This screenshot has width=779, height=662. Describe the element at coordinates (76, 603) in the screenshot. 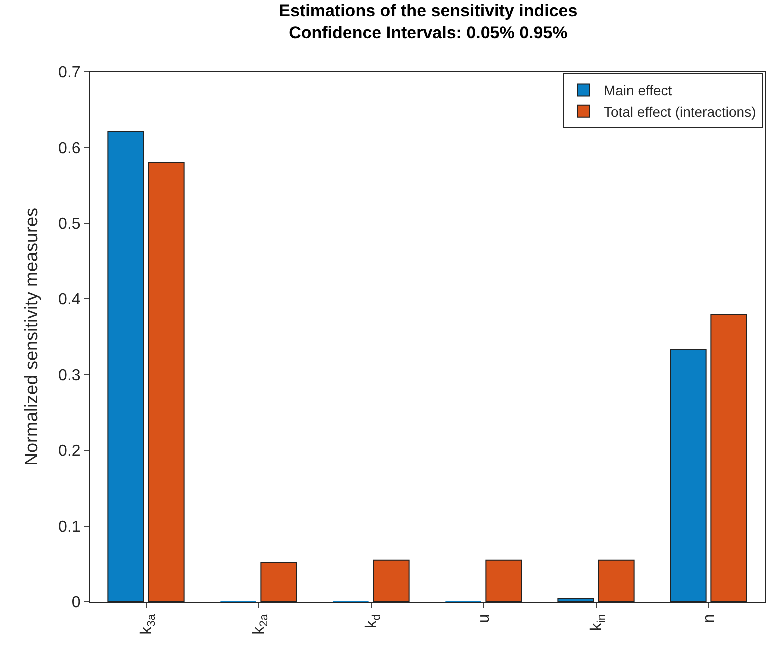

I see `y-tick-label: 0` at that location.